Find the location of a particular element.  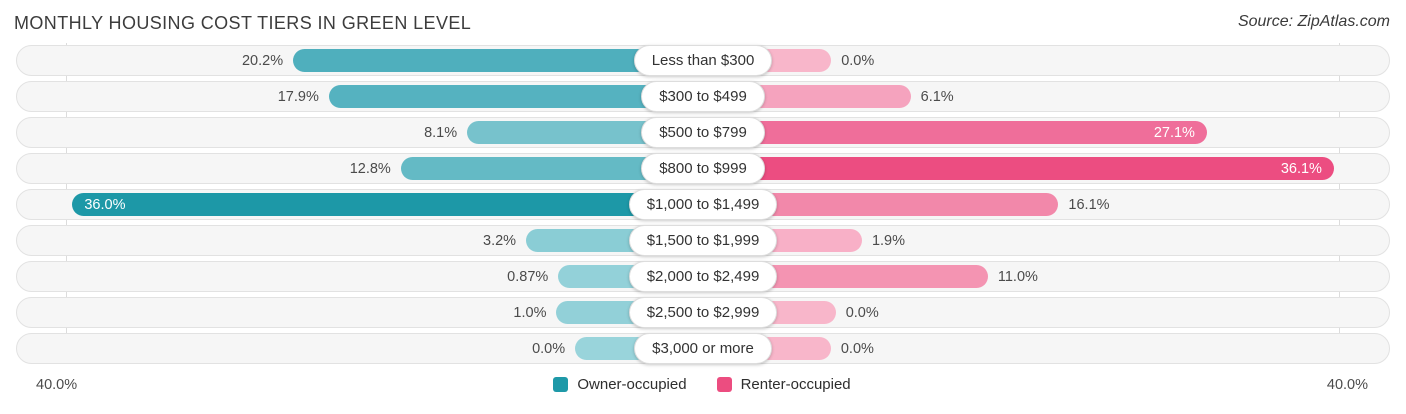

owner-value-label: 3.2% is located at coordinates (500, 240).